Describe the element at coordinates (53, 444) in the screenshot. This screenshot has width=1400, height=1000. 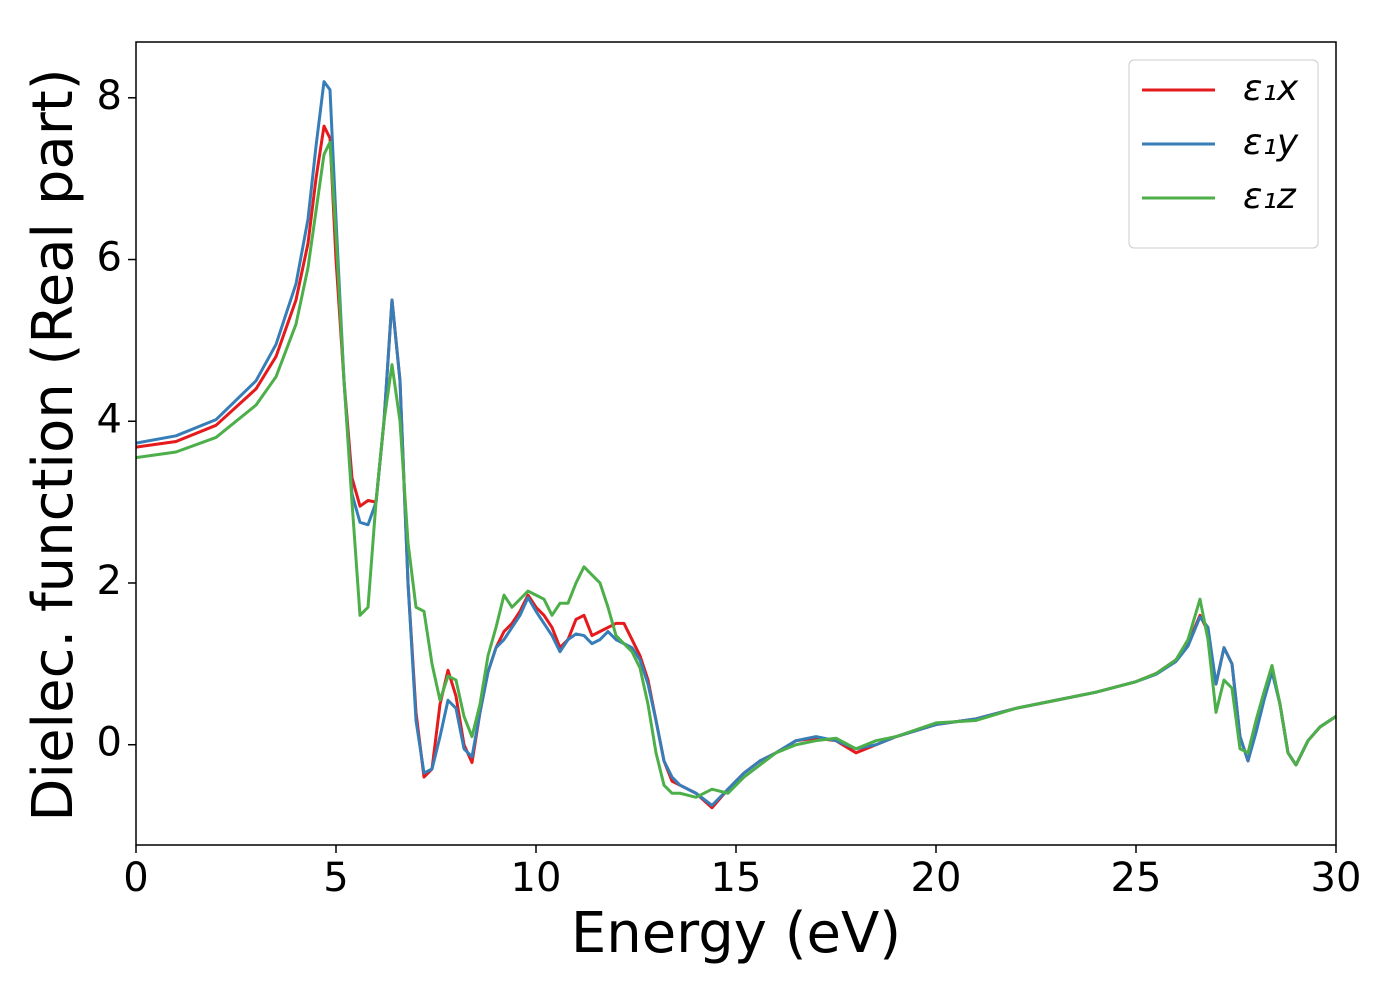
I see `y-axis-label: Dielec. function (Real part)` at that location.